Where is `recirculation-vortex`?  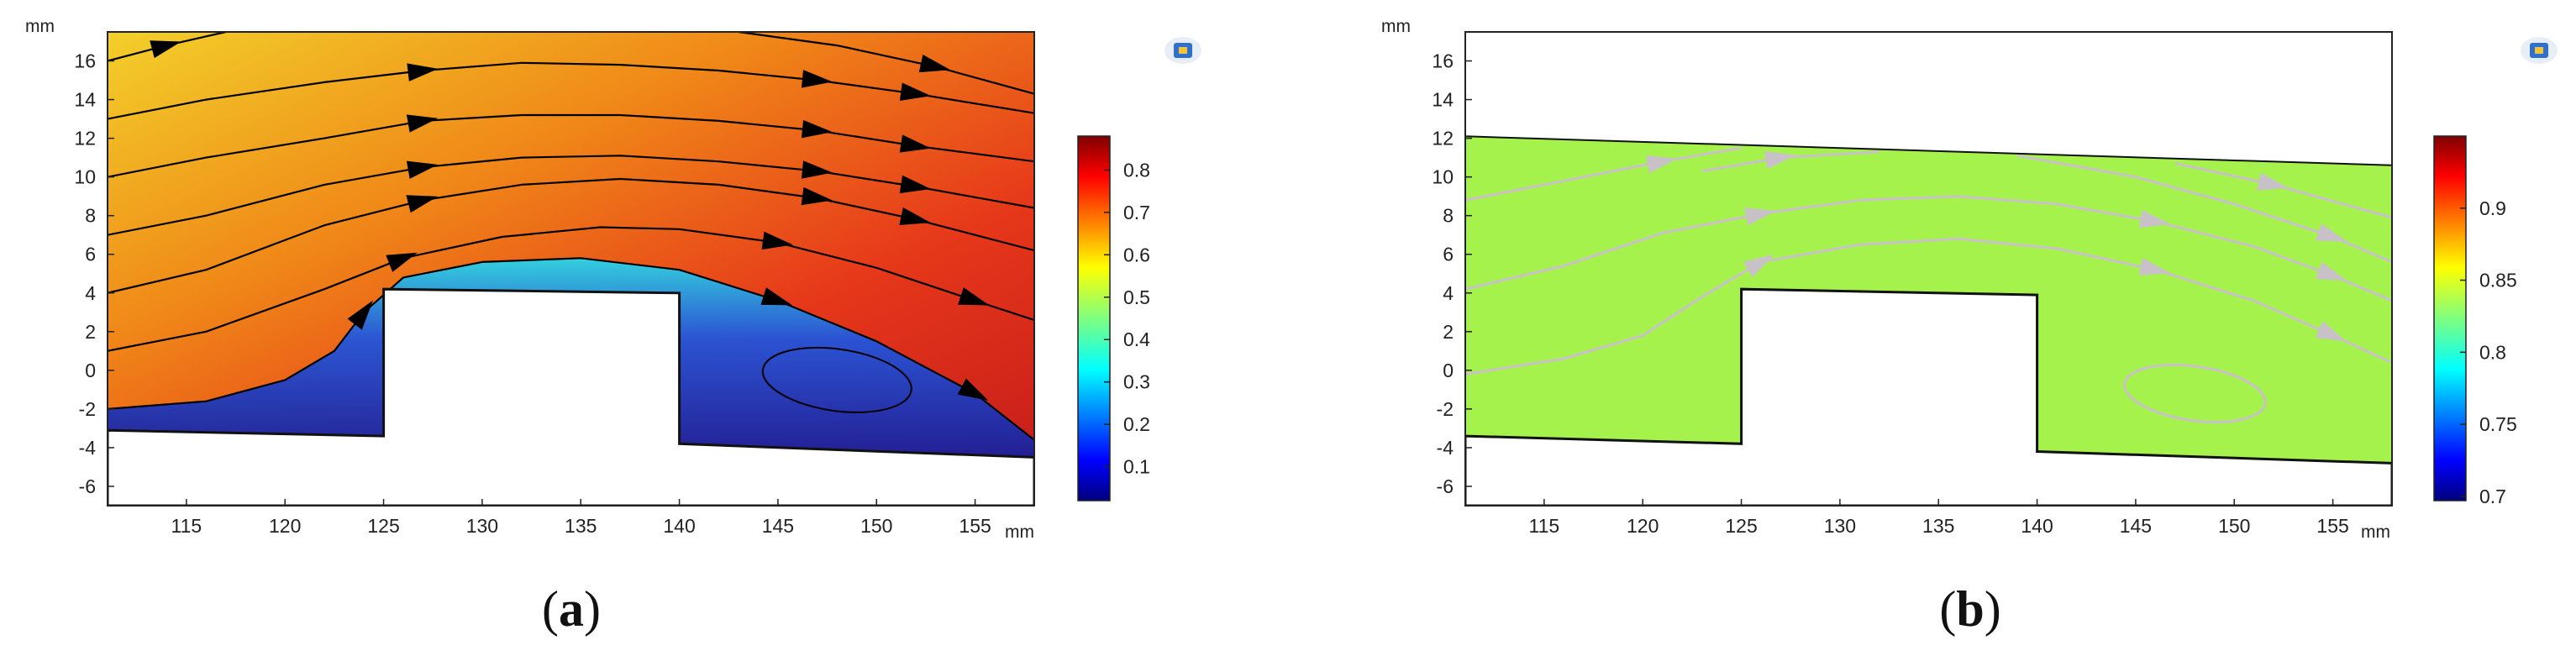 recirculation-vortex is located at coordinates (2195, 393).